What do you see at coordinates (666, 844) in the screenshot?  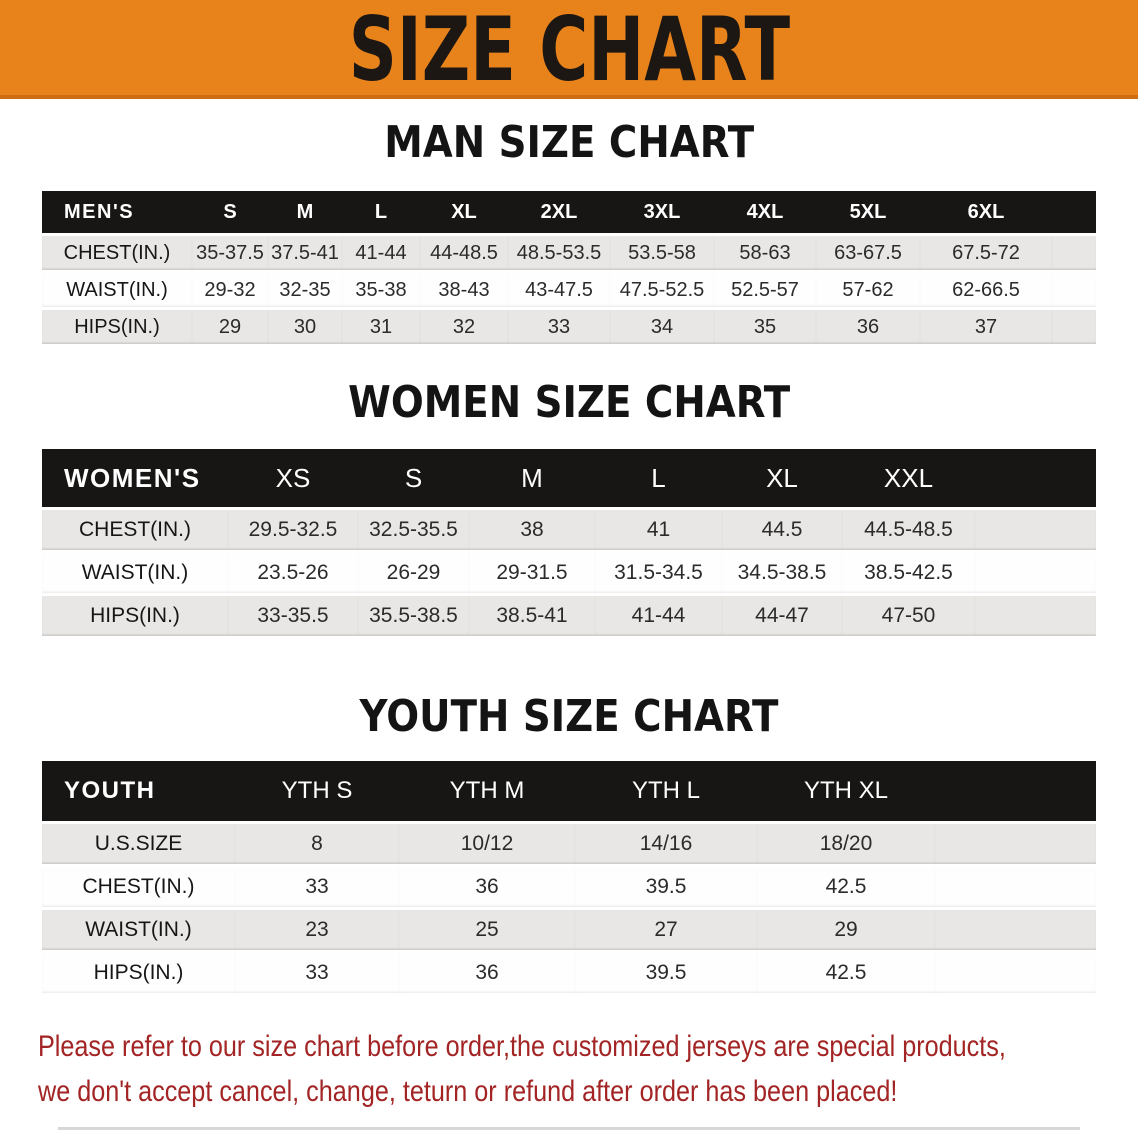 I see `size-value: 14/16` at bounding box center [666, 844].